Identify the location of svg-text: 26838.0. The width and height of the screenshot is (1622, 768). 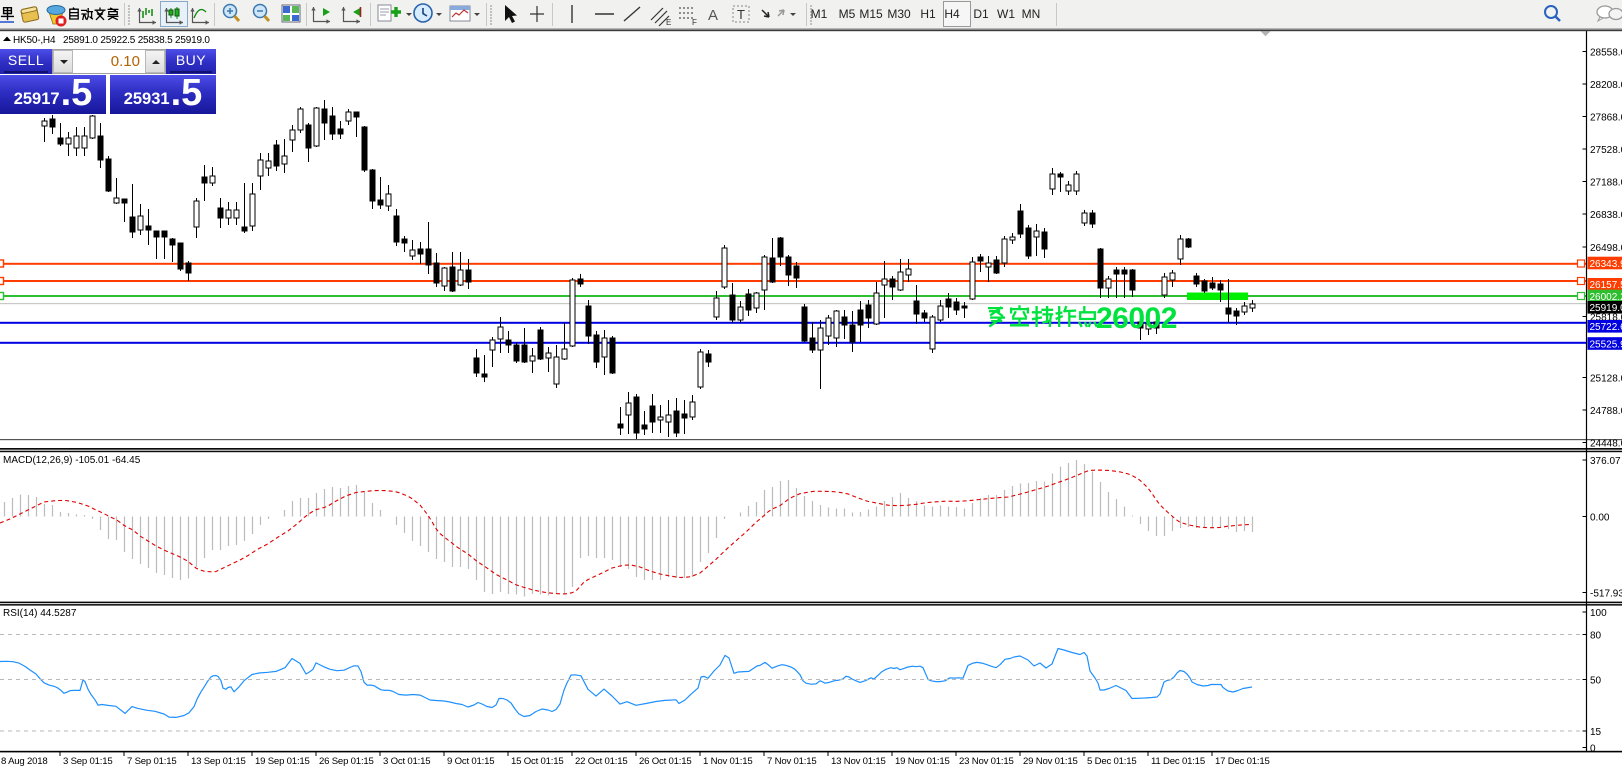
(1606, 215).